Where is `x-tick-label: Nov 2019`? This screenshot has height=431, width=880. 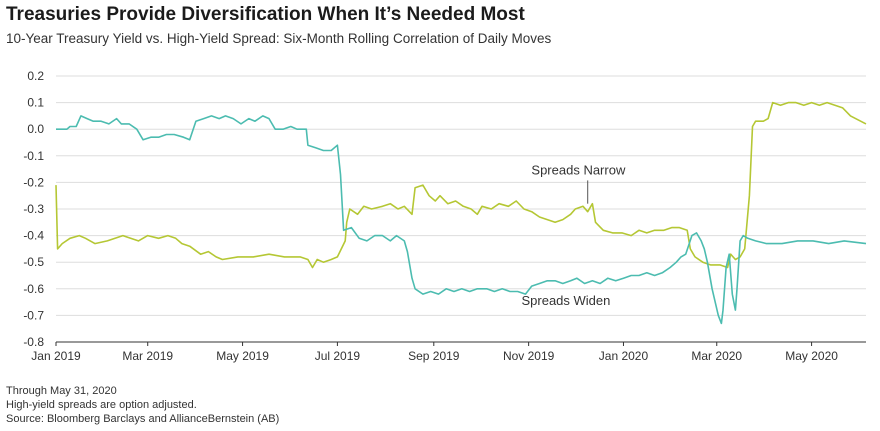 x-tick-label: Nov 2019 is located at coordinates (529, 356).